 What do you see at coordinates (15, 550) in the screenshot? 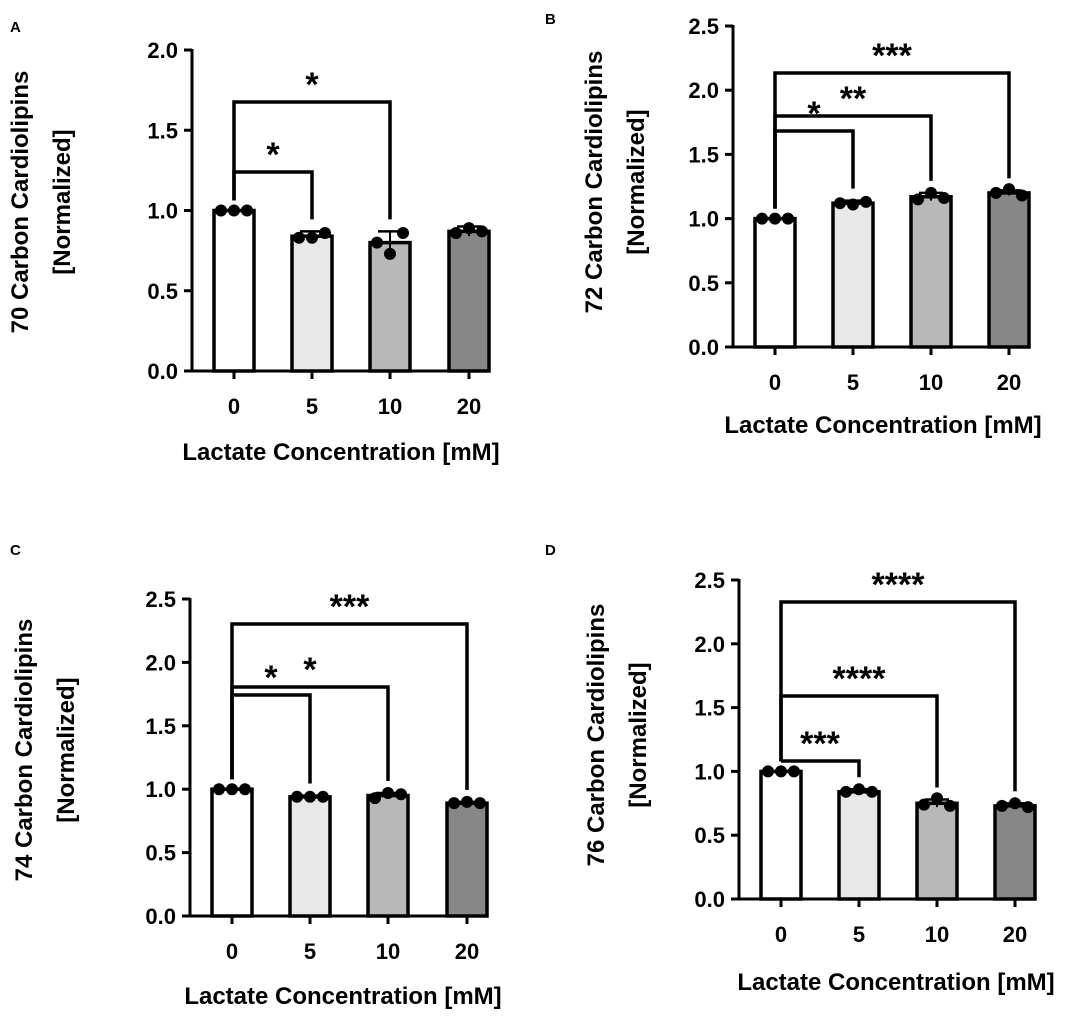
I see `panel-letter: C` at bounding box center [15, 550].